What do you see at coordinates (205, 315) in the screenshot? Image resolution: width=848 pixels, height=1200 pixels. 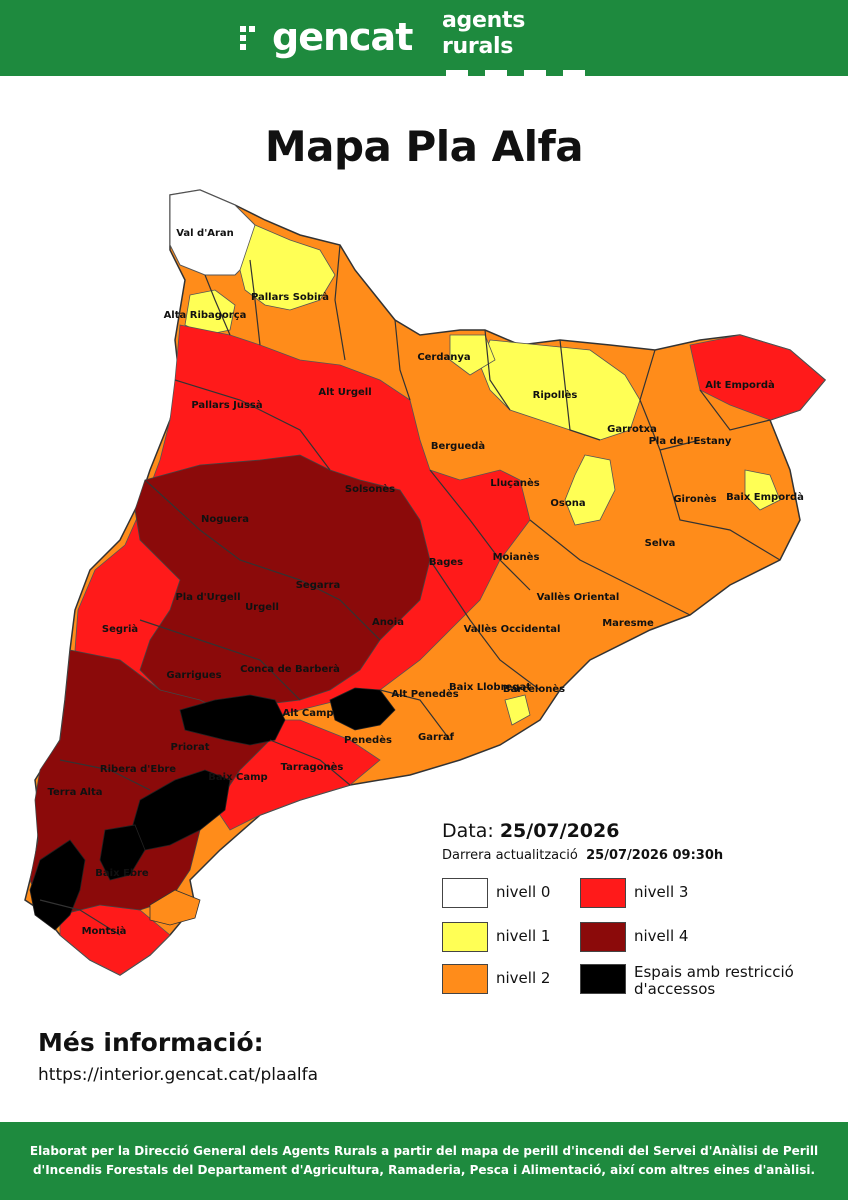 I see `label-alta-ribagorca: Alta Ribagorça` at bounding box center [205, 315].